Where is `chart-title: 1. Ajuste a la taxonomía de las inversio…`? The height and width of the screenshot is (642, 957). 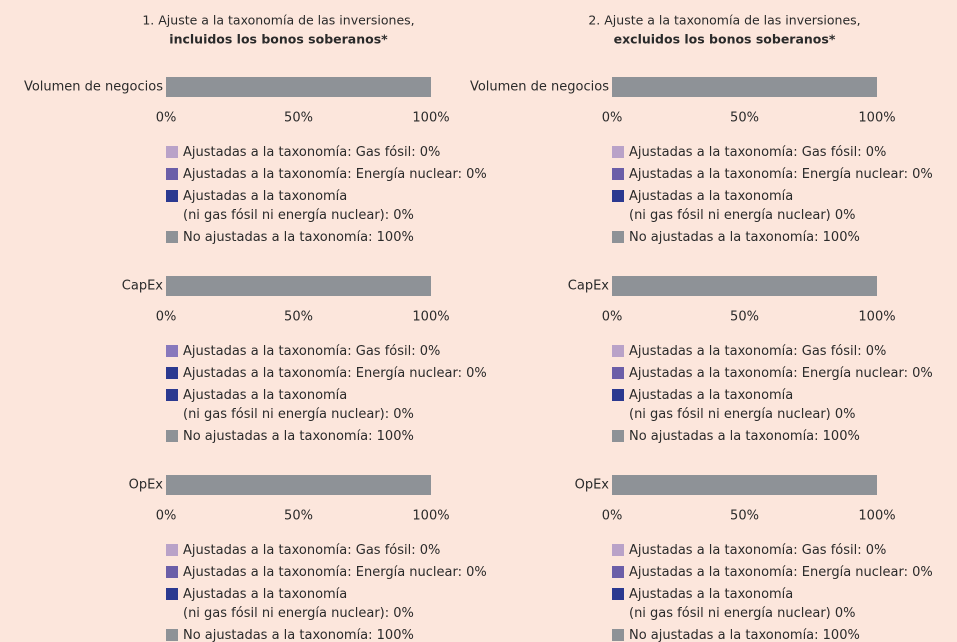 chart-title: 1. Ajuste a la taxonomía de las inversio… is located at coordinates (278, 20).